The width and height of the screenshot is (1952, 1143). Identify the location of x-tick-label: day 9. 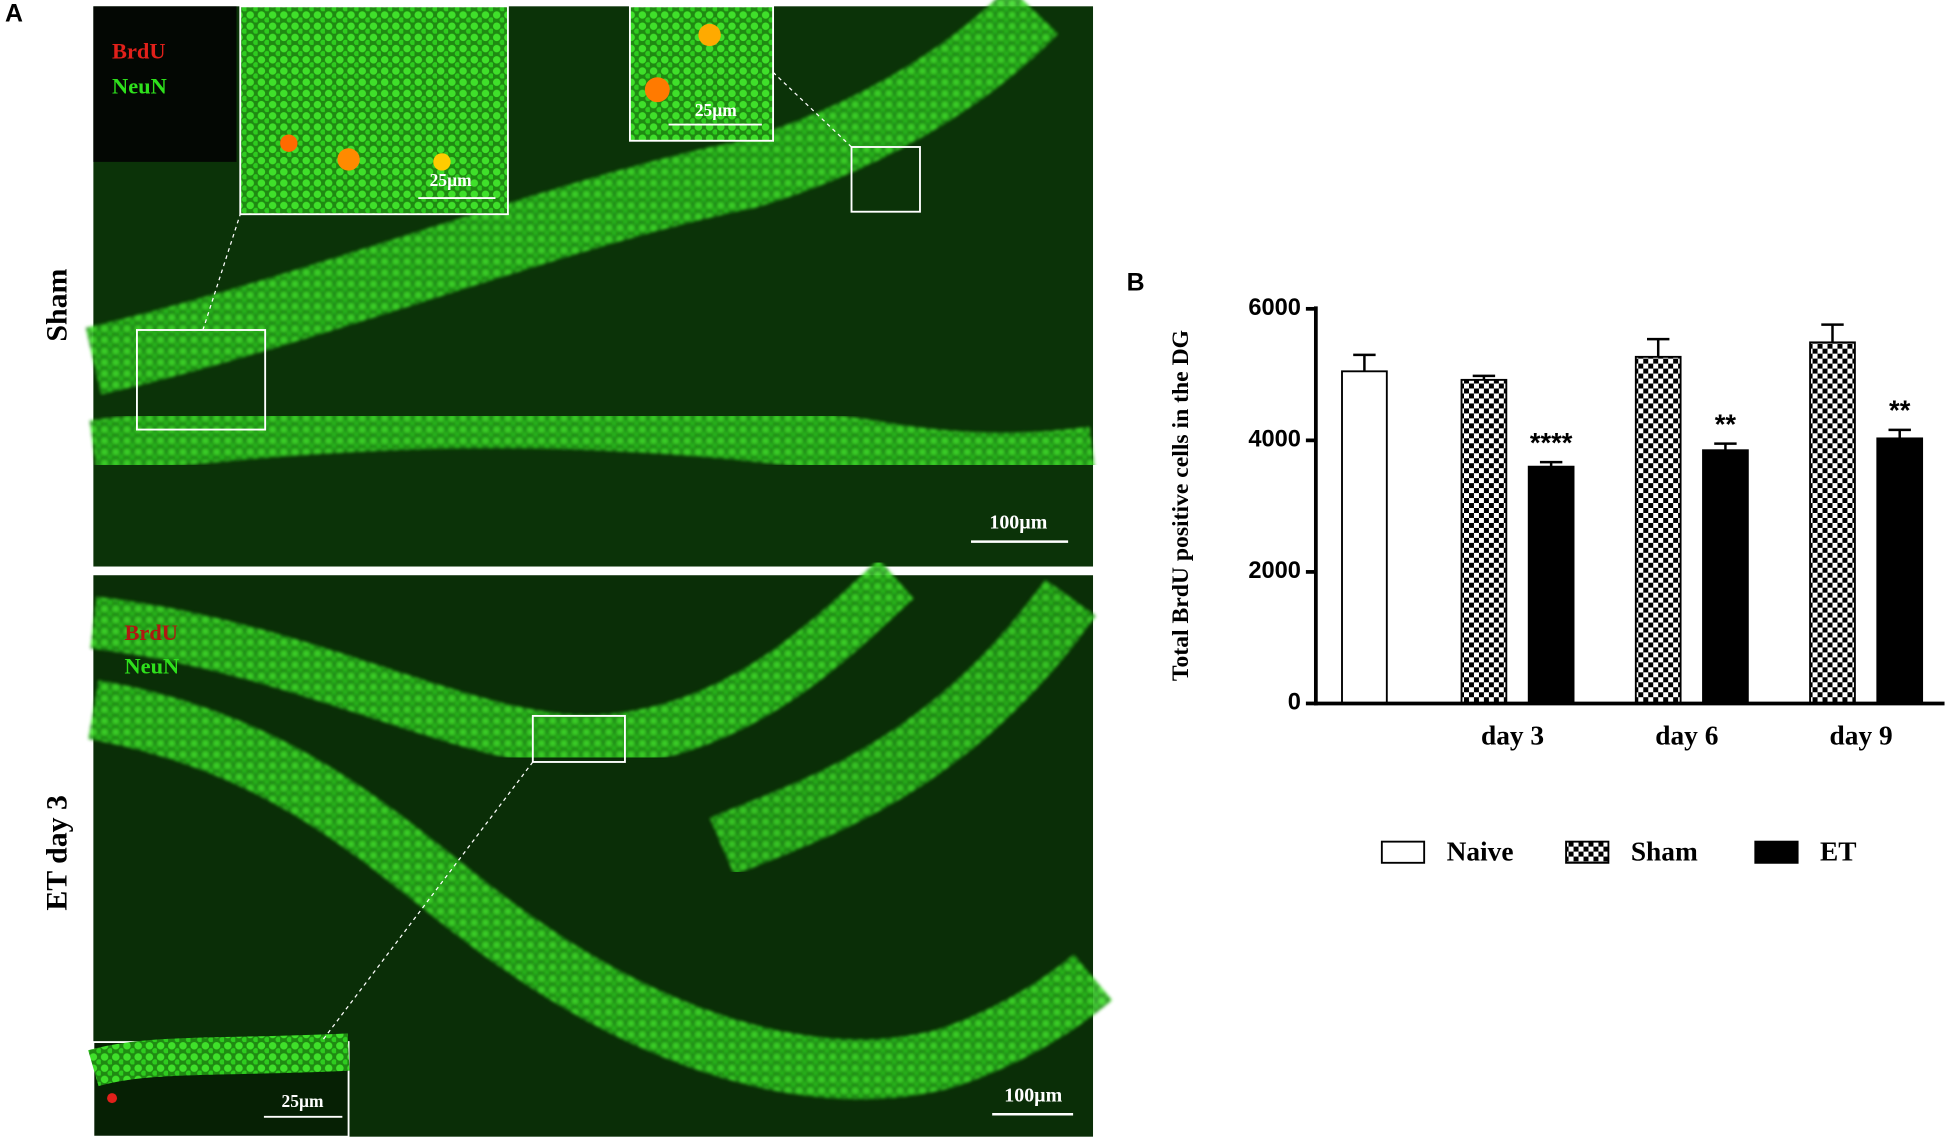
(1861, 736).